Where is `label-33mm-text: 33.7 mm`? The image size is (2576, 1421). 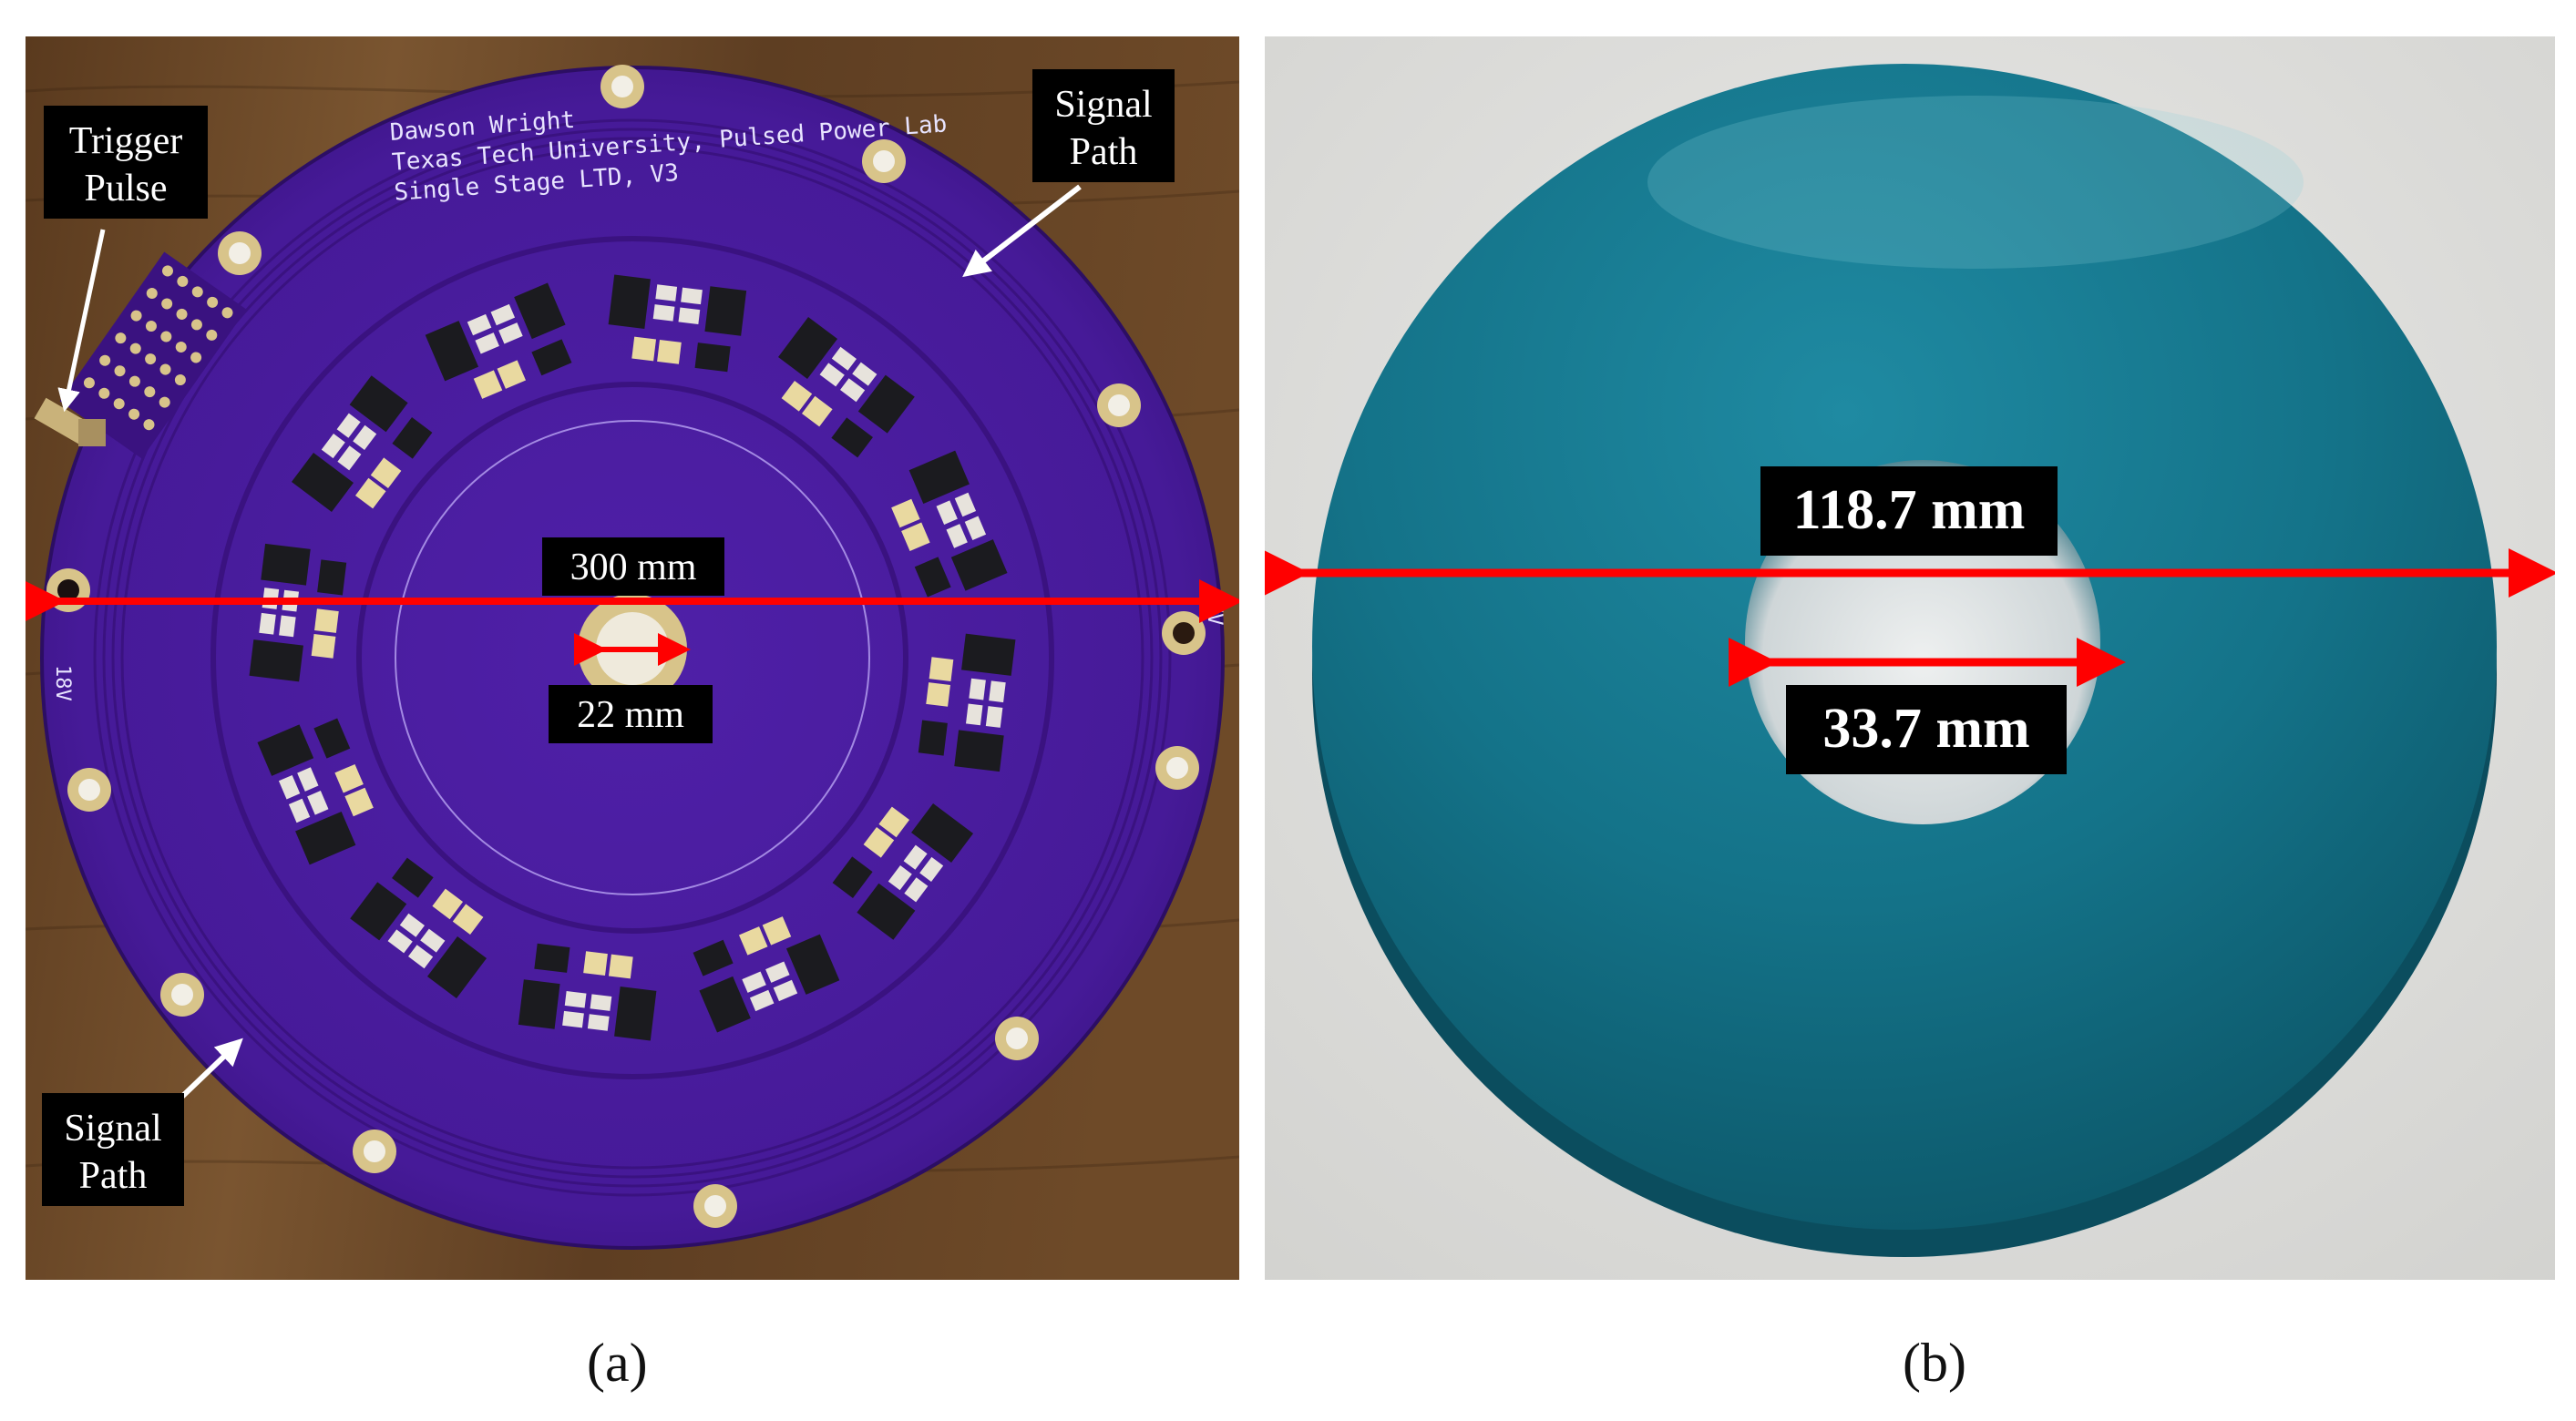 label-33mm-text: 33.7 mm is located at coordinates (1925, 729).